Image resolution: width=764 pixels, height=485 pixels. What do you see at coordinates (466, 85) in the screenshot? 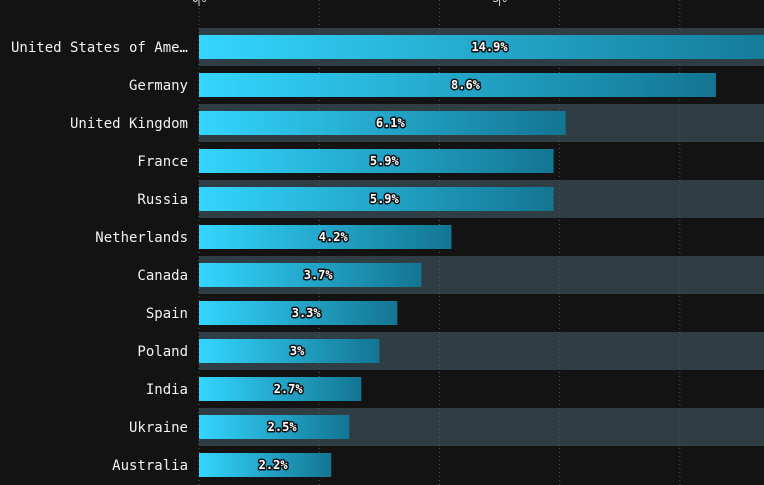
I see `data-label: 8.6%` at bounding box center [466, 85].